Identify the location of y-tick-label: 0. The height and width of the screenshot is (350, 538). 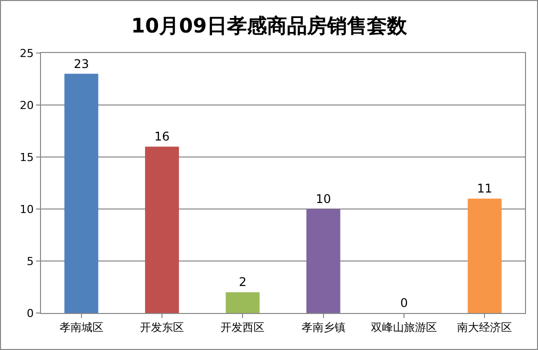
(30, 313).